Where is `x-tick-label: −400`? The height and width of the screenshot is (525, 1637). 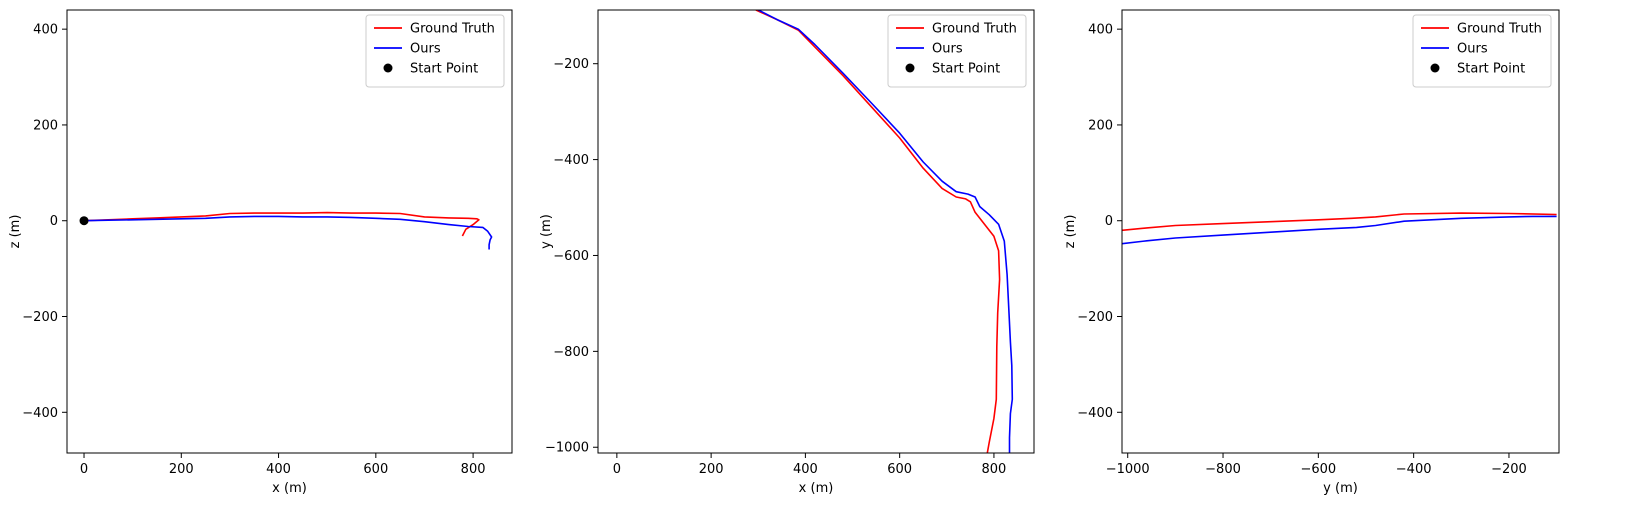 x-tick-label: −400 is located at coordinates (1414, 469).